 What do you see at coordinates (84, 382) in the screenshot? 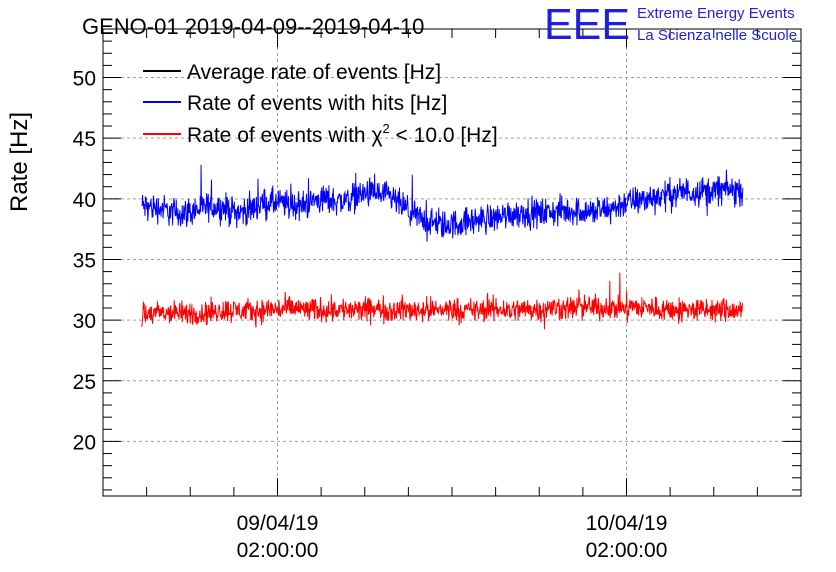
I see `y-tick-label: 25` at bounding box center [84, 382].